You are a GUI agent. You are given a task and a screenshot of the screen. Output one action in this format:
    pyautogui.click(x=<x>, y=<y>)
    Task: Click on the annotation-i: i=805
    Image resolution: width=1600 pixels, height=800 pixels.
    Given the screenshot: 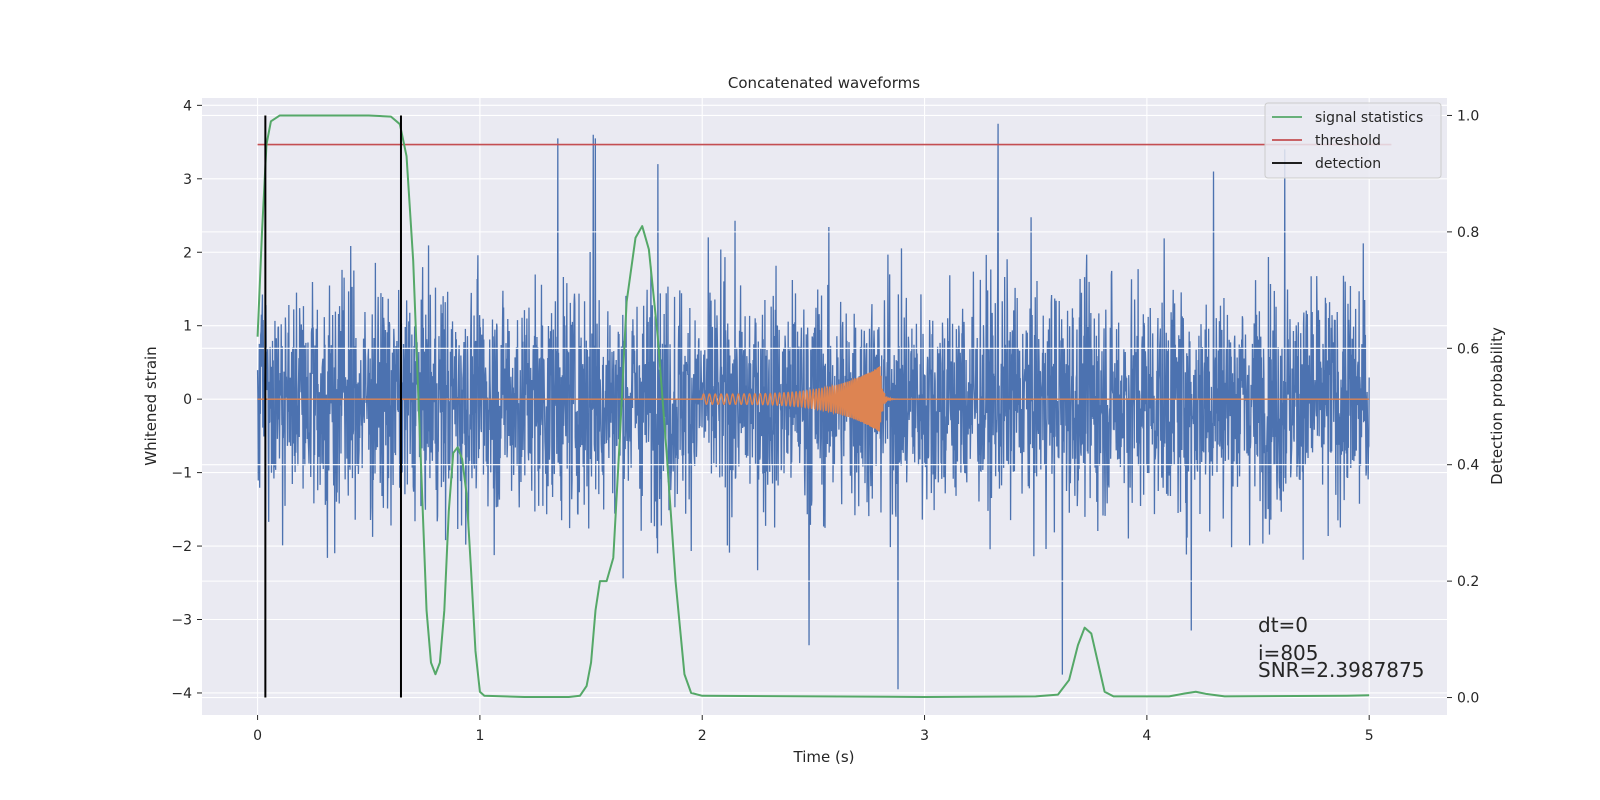 What is the action you would take?
    pyautogui.click(x=1288, y=653)
    